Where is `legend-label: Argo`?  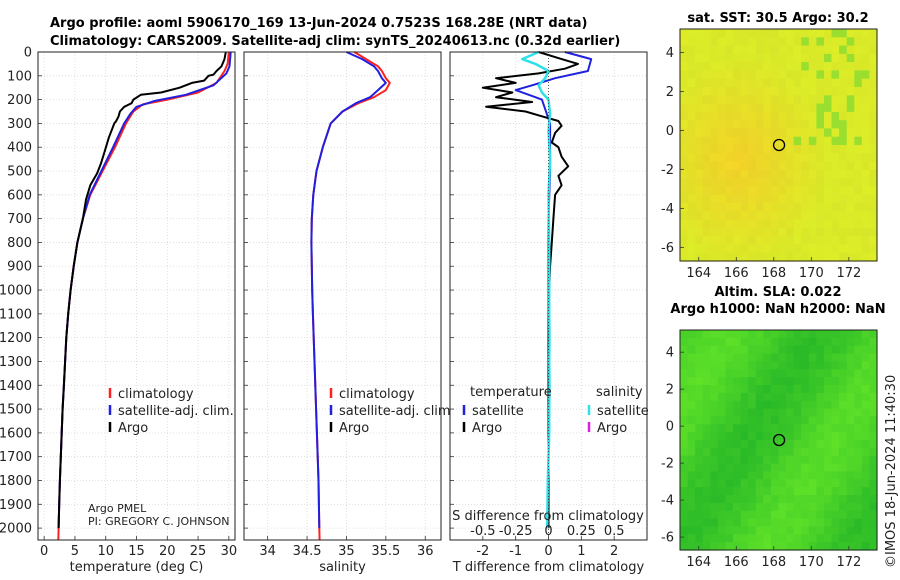 legend-label: Argo is located at coordinates (612, 428).